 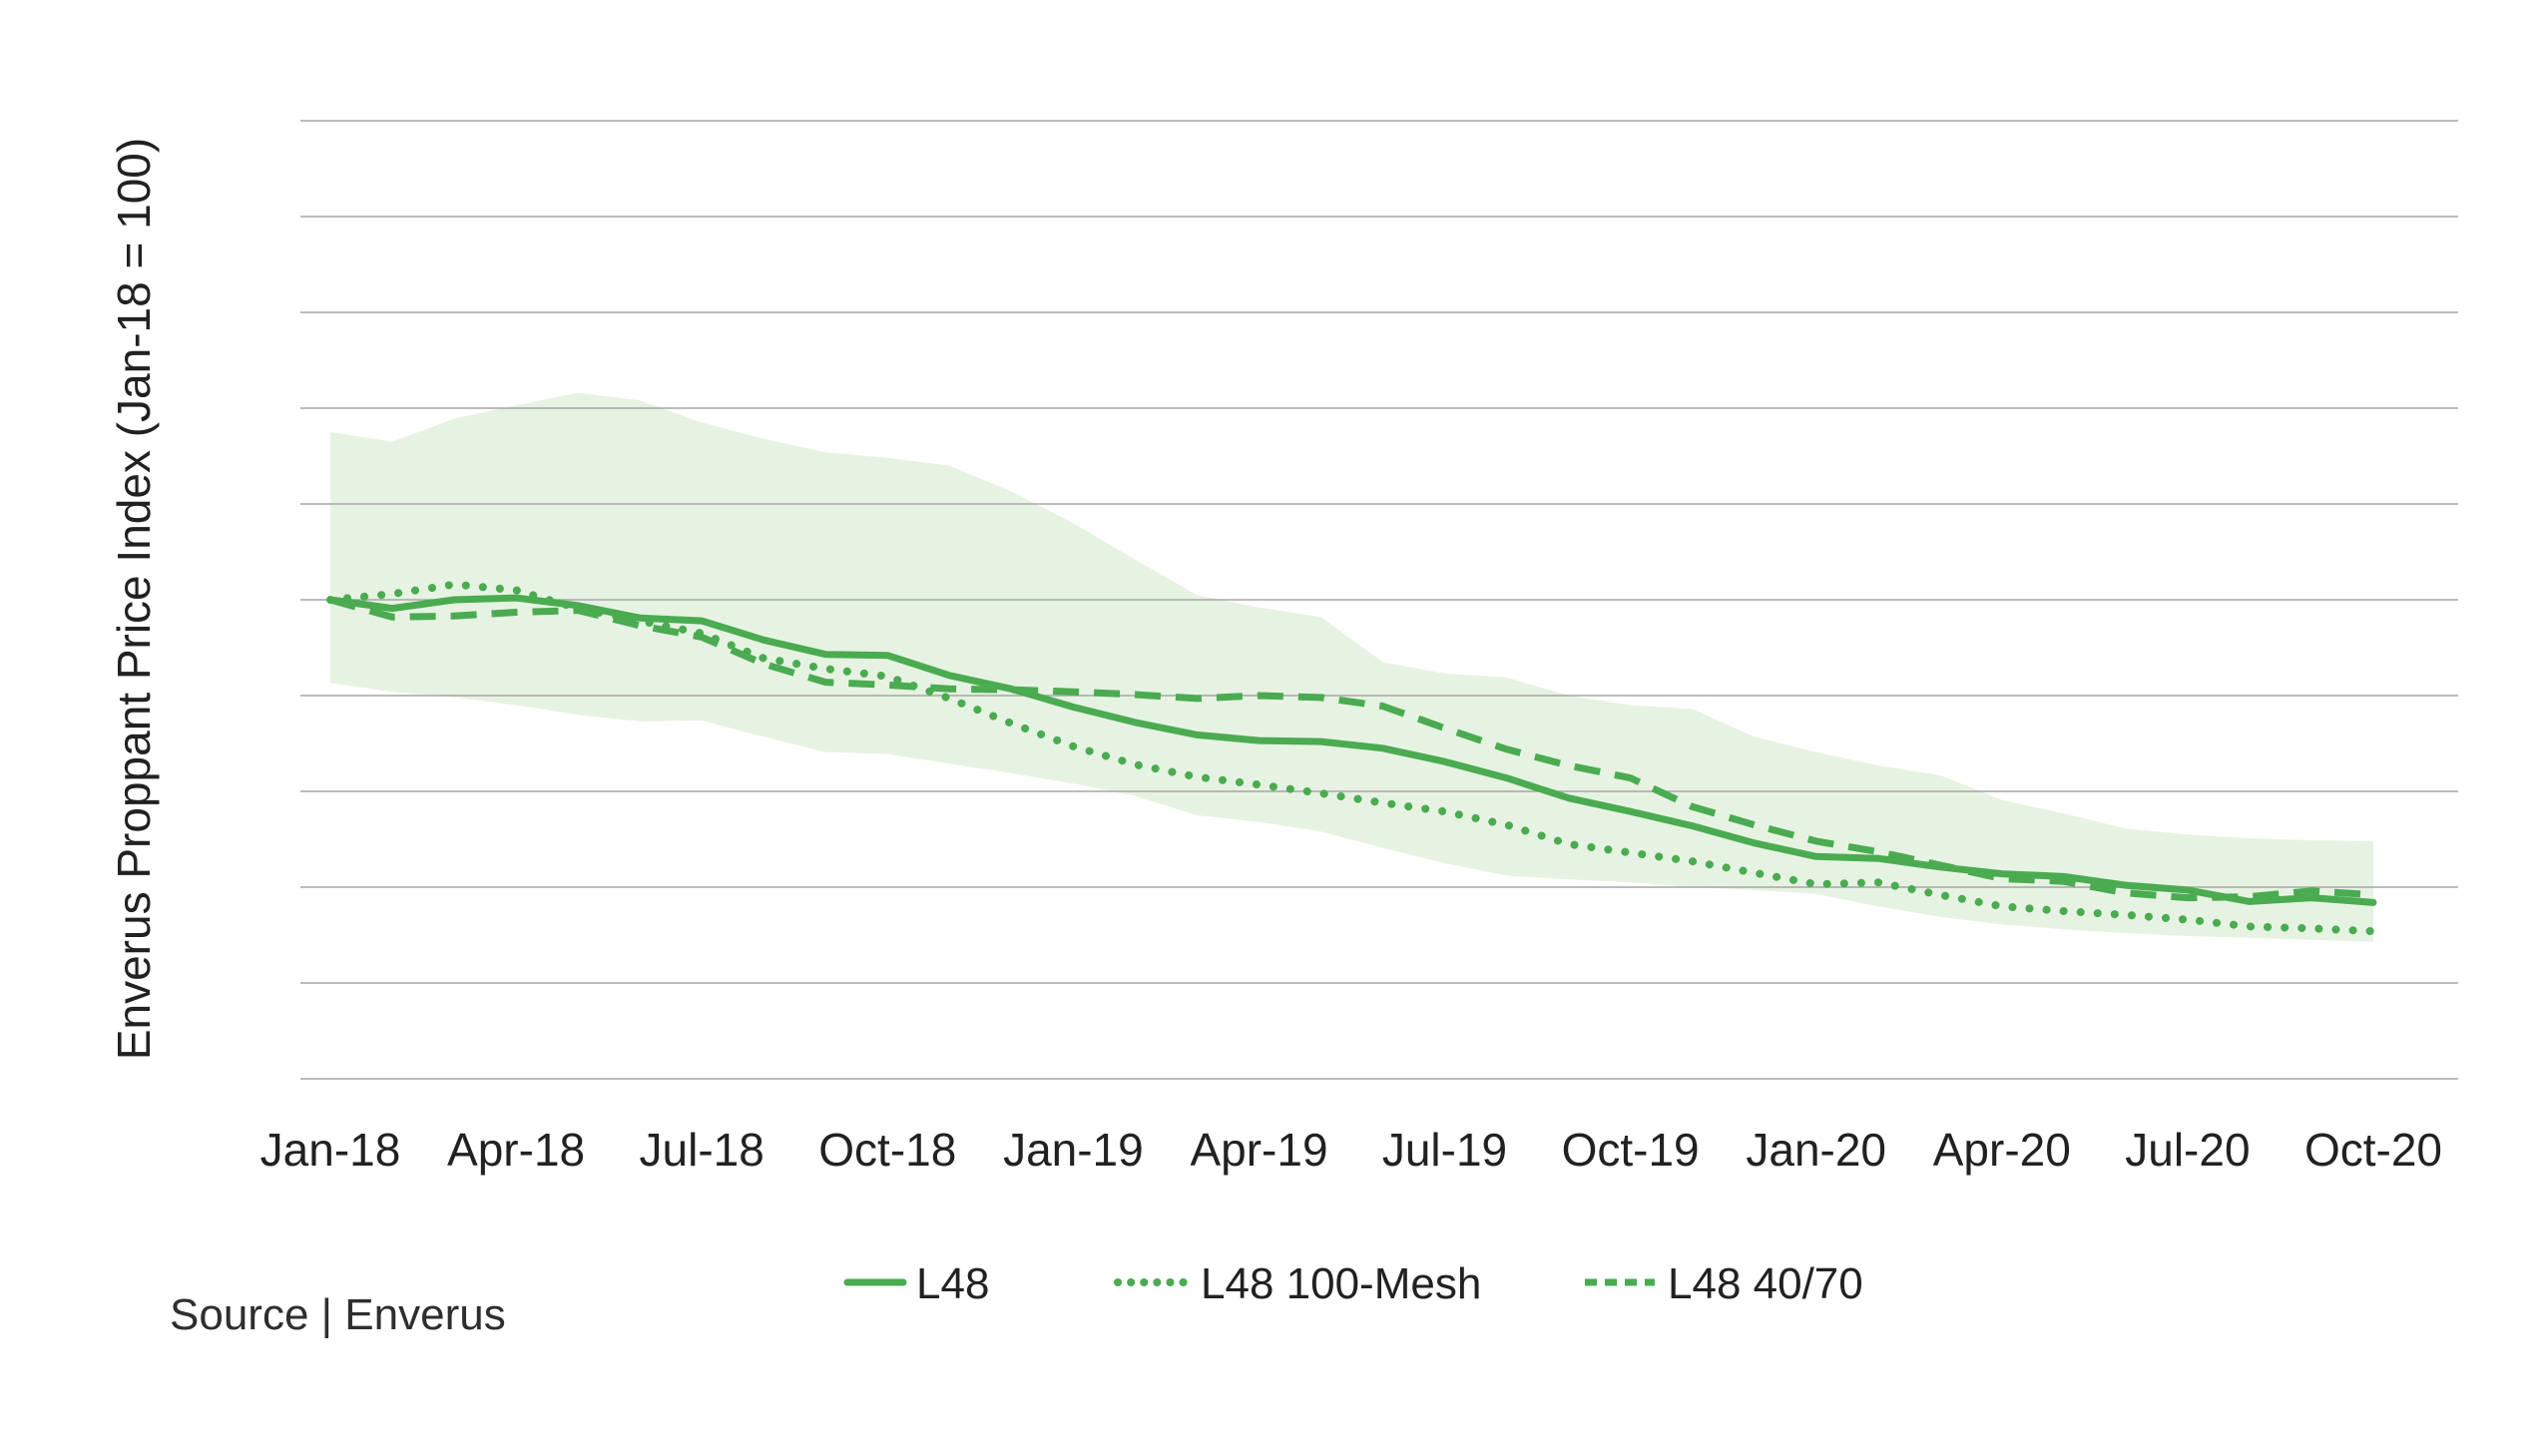 What do you see at coordinates (702, 1150) in the screenshot?
I see `x-tick-label: Jul-18` at bounding box center [702, 1150].